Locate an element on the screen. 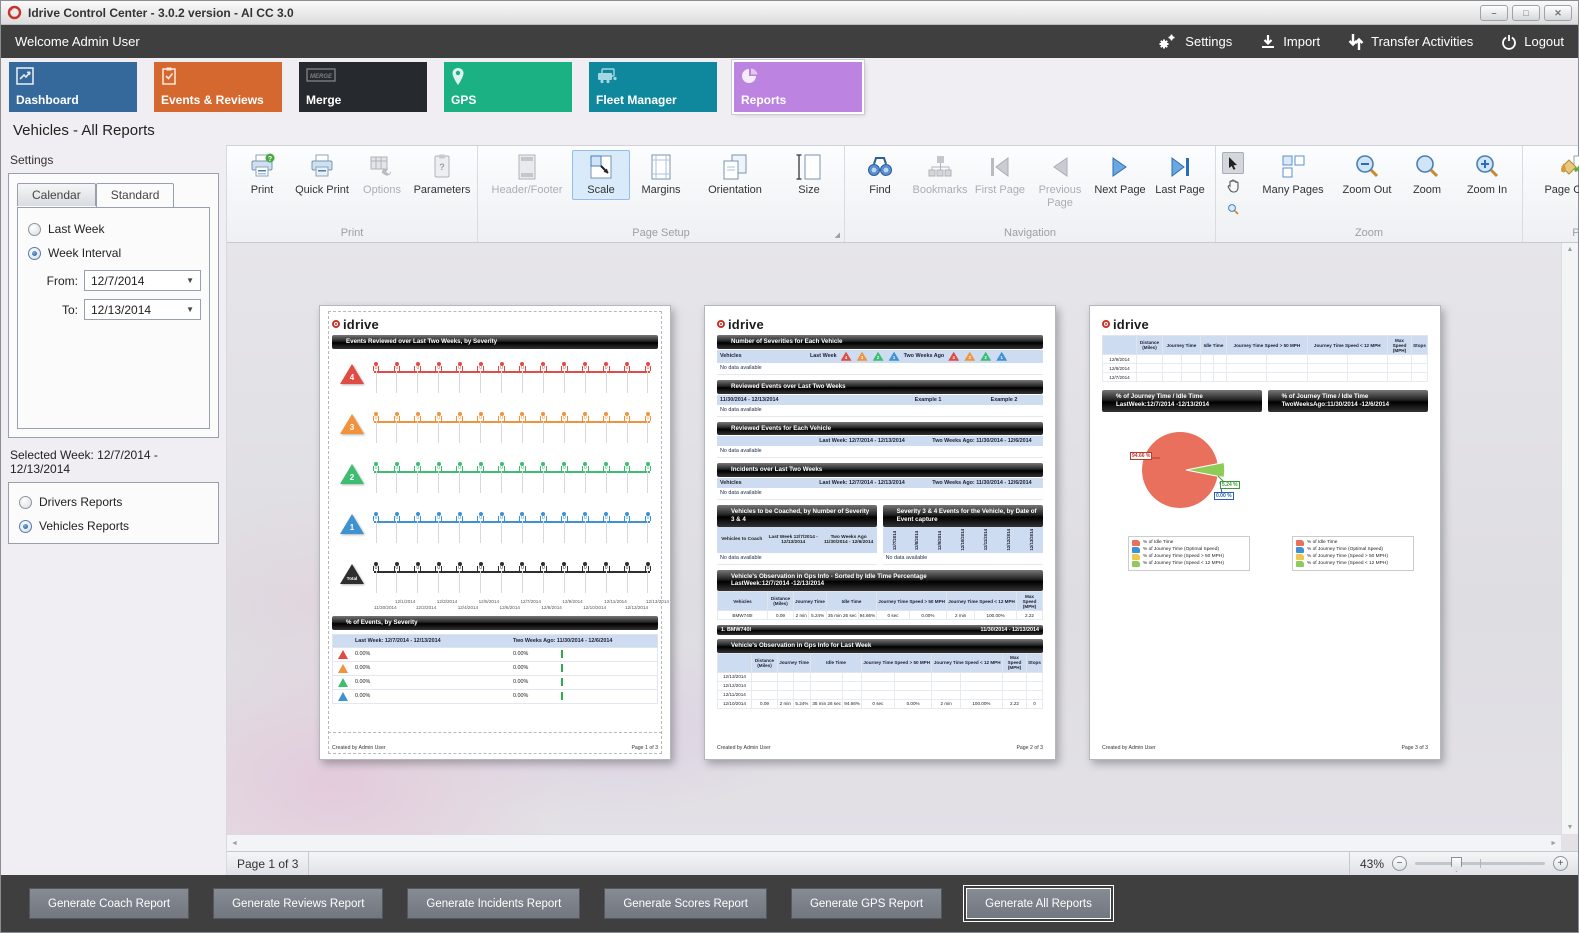  radio-drivers-reports: Drivers Reports is located at coordinates (113, 502).